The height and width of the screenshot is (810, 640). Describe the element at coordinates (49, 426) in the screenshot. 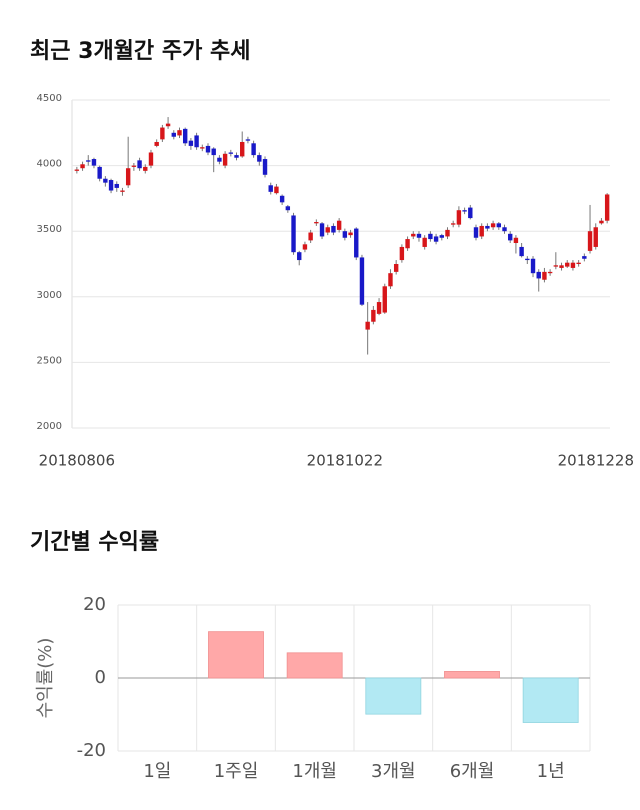

I see `y-tick-label: 2000` at that location.